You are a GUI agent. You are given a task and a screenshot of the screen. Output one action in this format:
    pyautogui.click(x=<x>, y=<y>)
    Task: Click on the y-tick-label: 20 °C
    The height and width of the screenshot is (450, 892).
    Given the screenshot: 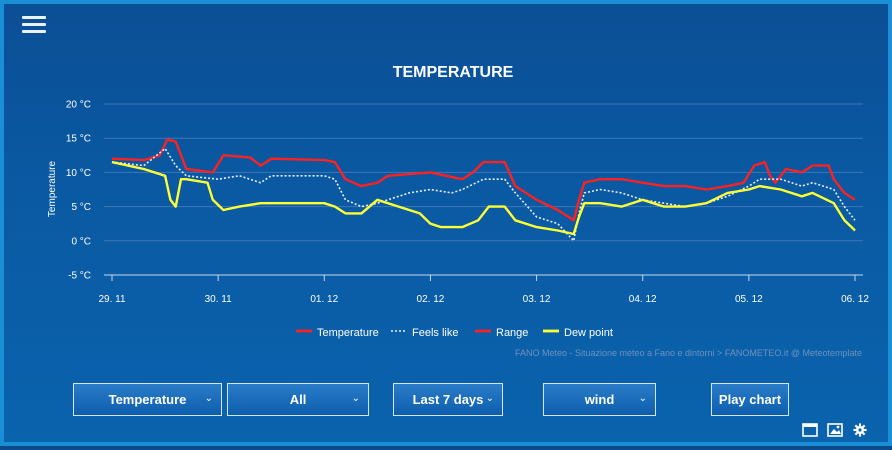 What is the action you would take?
    pyautogui.click(x=78, y=105)
    